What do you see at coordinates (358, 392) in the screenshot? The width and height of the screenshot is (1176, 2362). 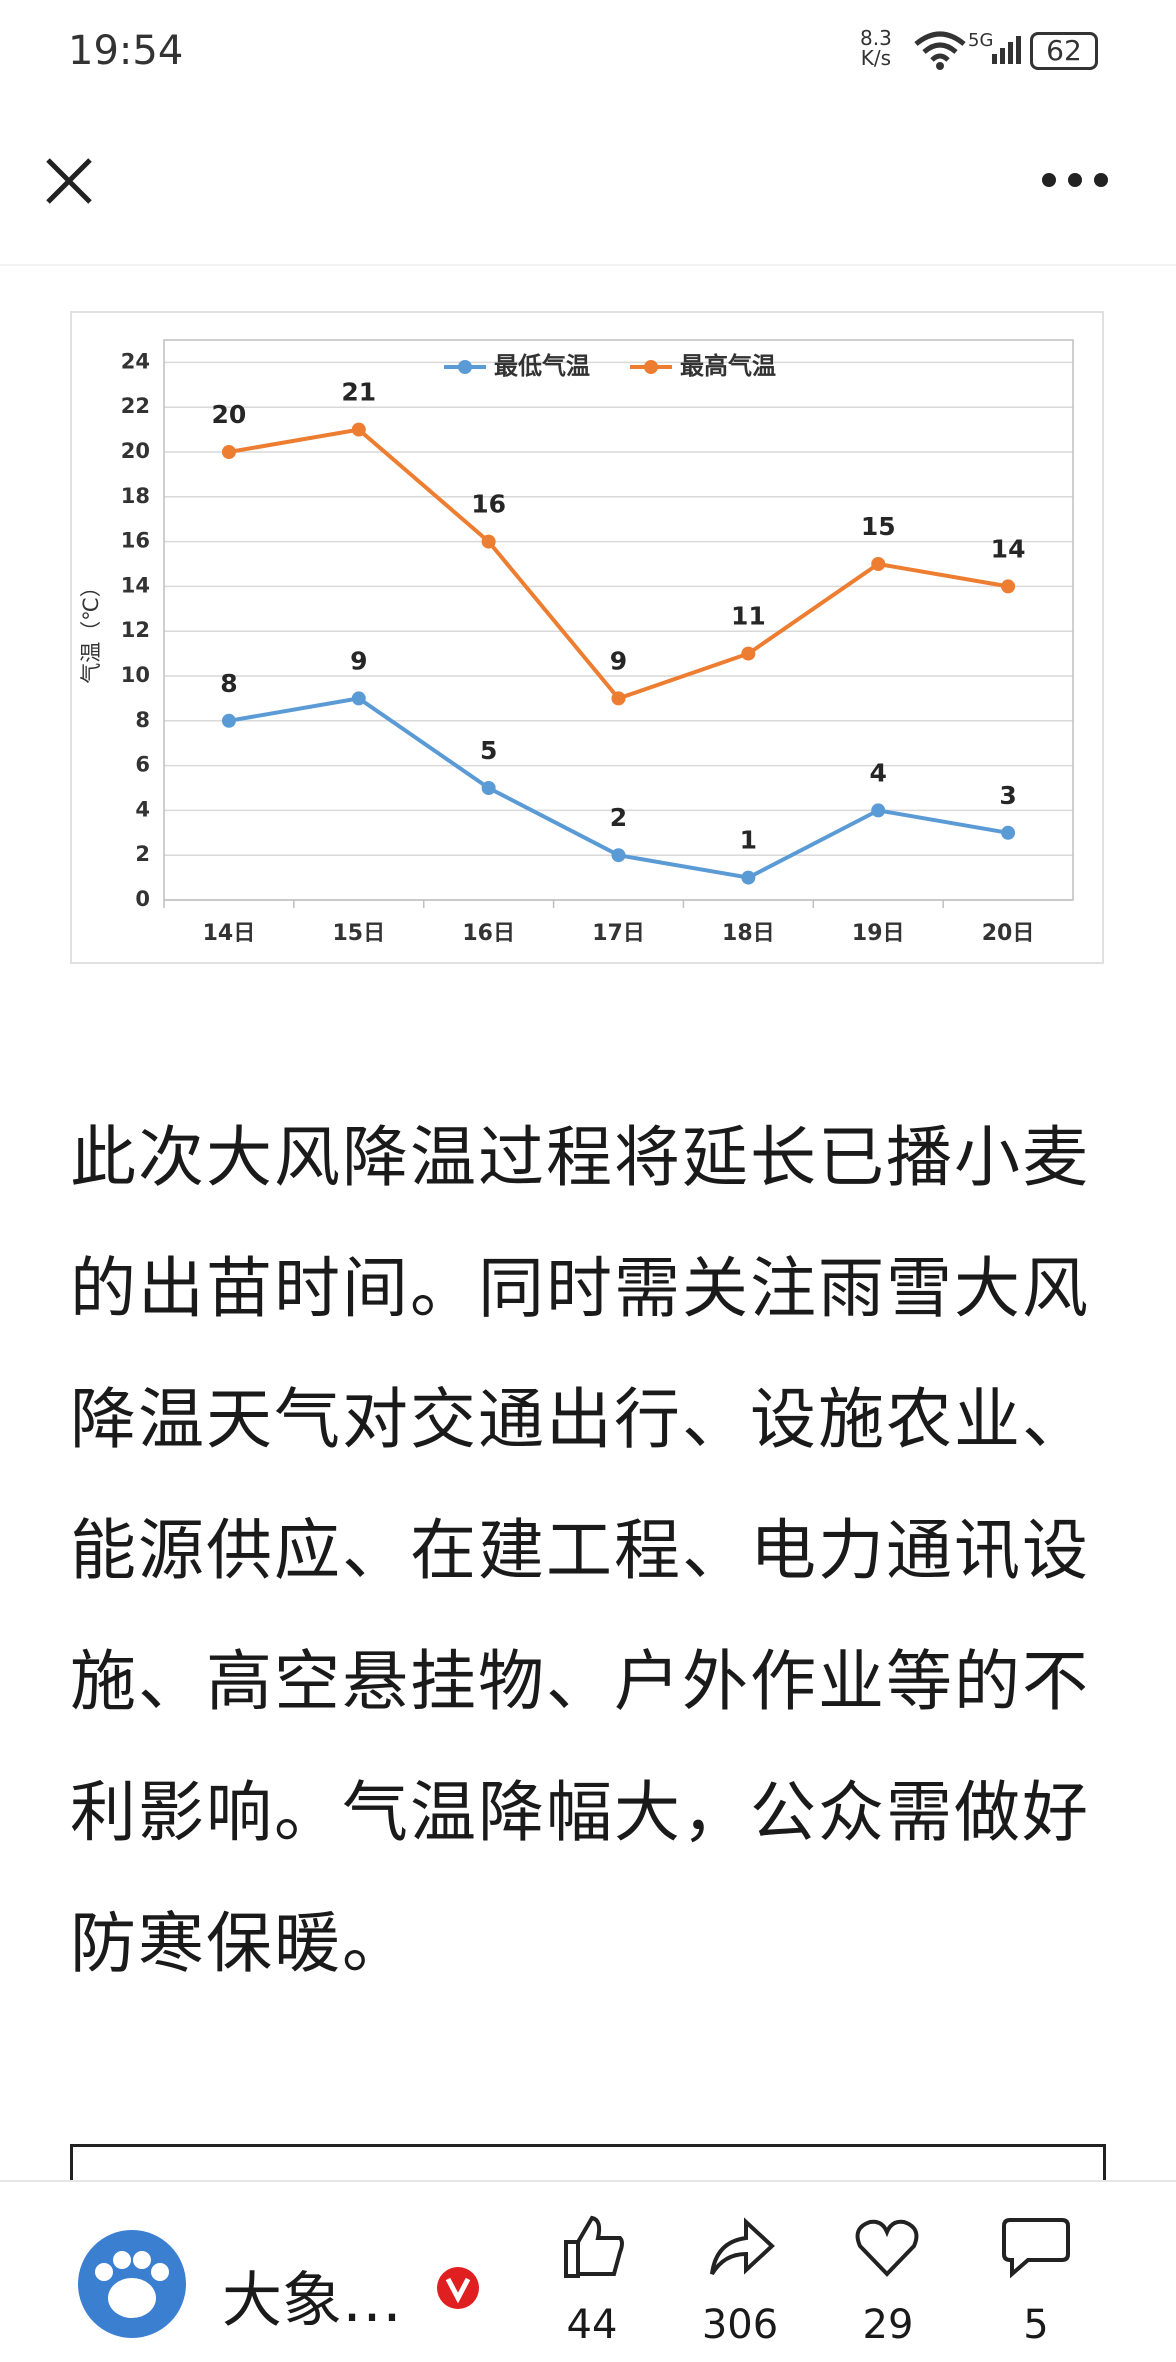 I see `data-label: 21` at bounding box center [358, 392].